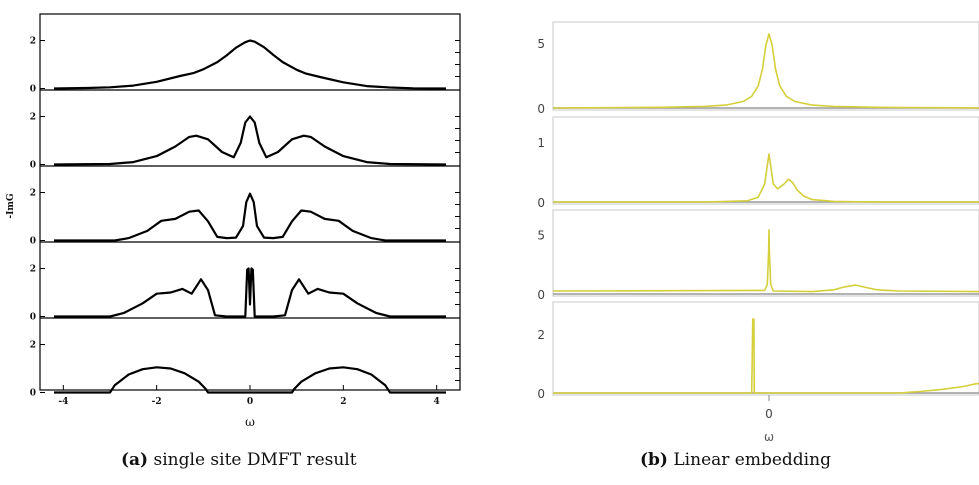 This screenshot has width=979, height=485. Describe the element at coordinates (255, 460) in the screenshot. I see `caption-a-text: single site DMFT result` at that location.